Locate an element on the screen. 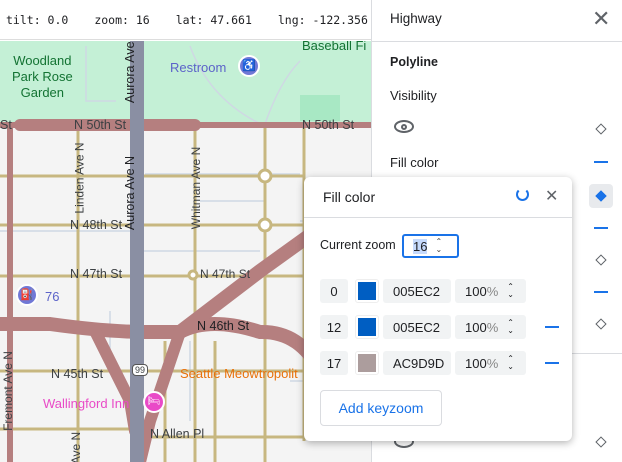 The height and width of the screenshot is (462, 622). street-label: Linden Ave N is located at coordinates (79, 178).